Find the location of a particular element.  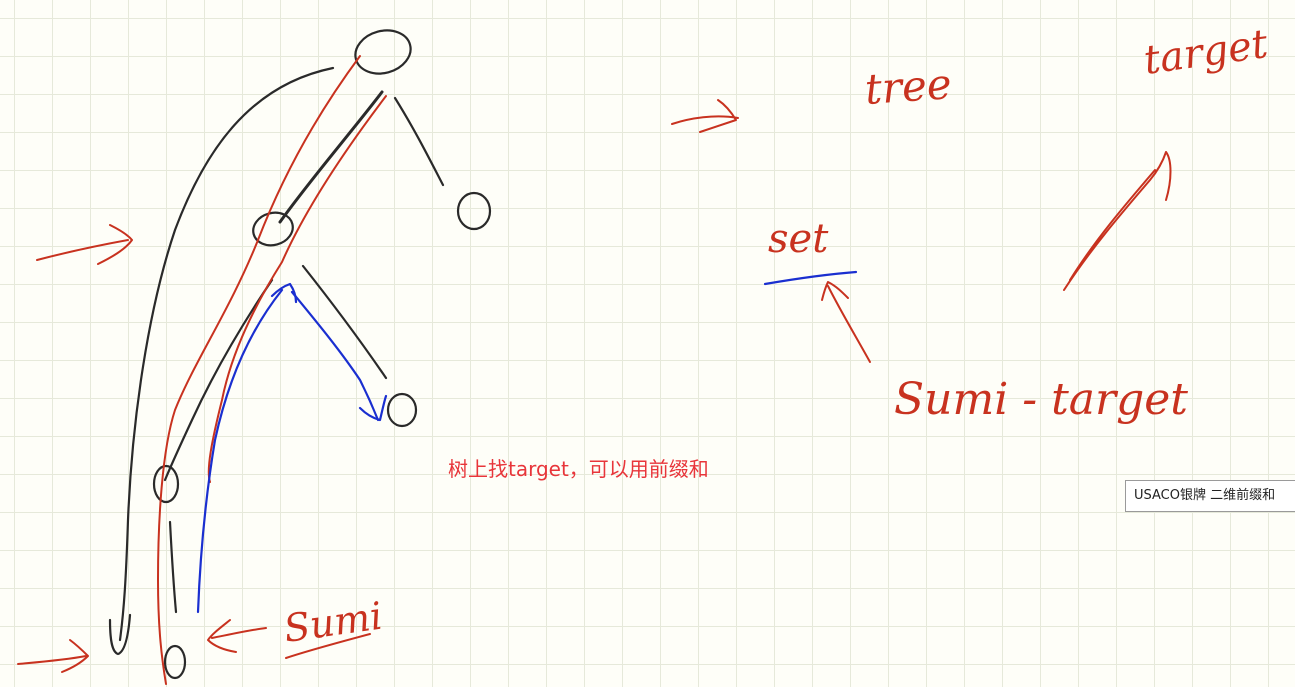

arrow-to-bottom-node is located at coordinates (237, 636).